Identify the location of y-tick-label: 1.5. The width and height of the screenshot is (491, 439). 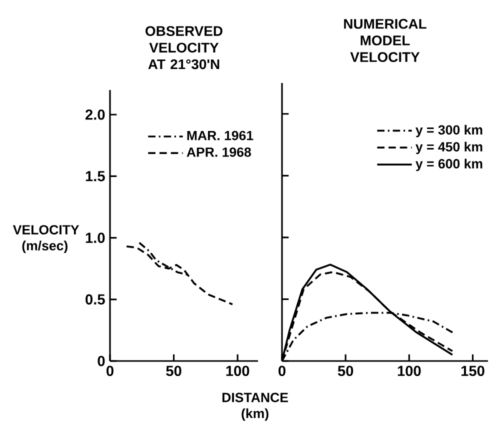
(95, 176).